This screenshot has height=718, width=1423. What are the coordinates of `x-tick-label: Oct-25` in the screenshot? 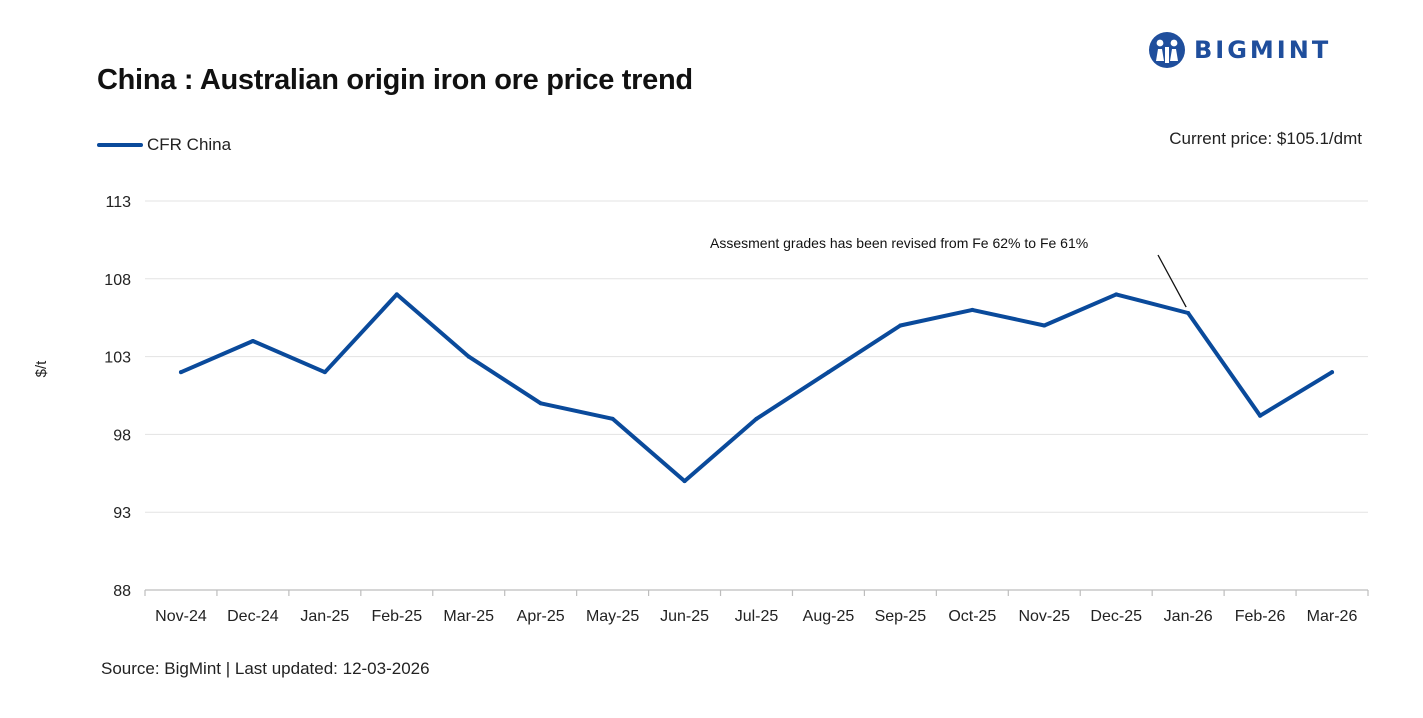 It's located at (972, 616).